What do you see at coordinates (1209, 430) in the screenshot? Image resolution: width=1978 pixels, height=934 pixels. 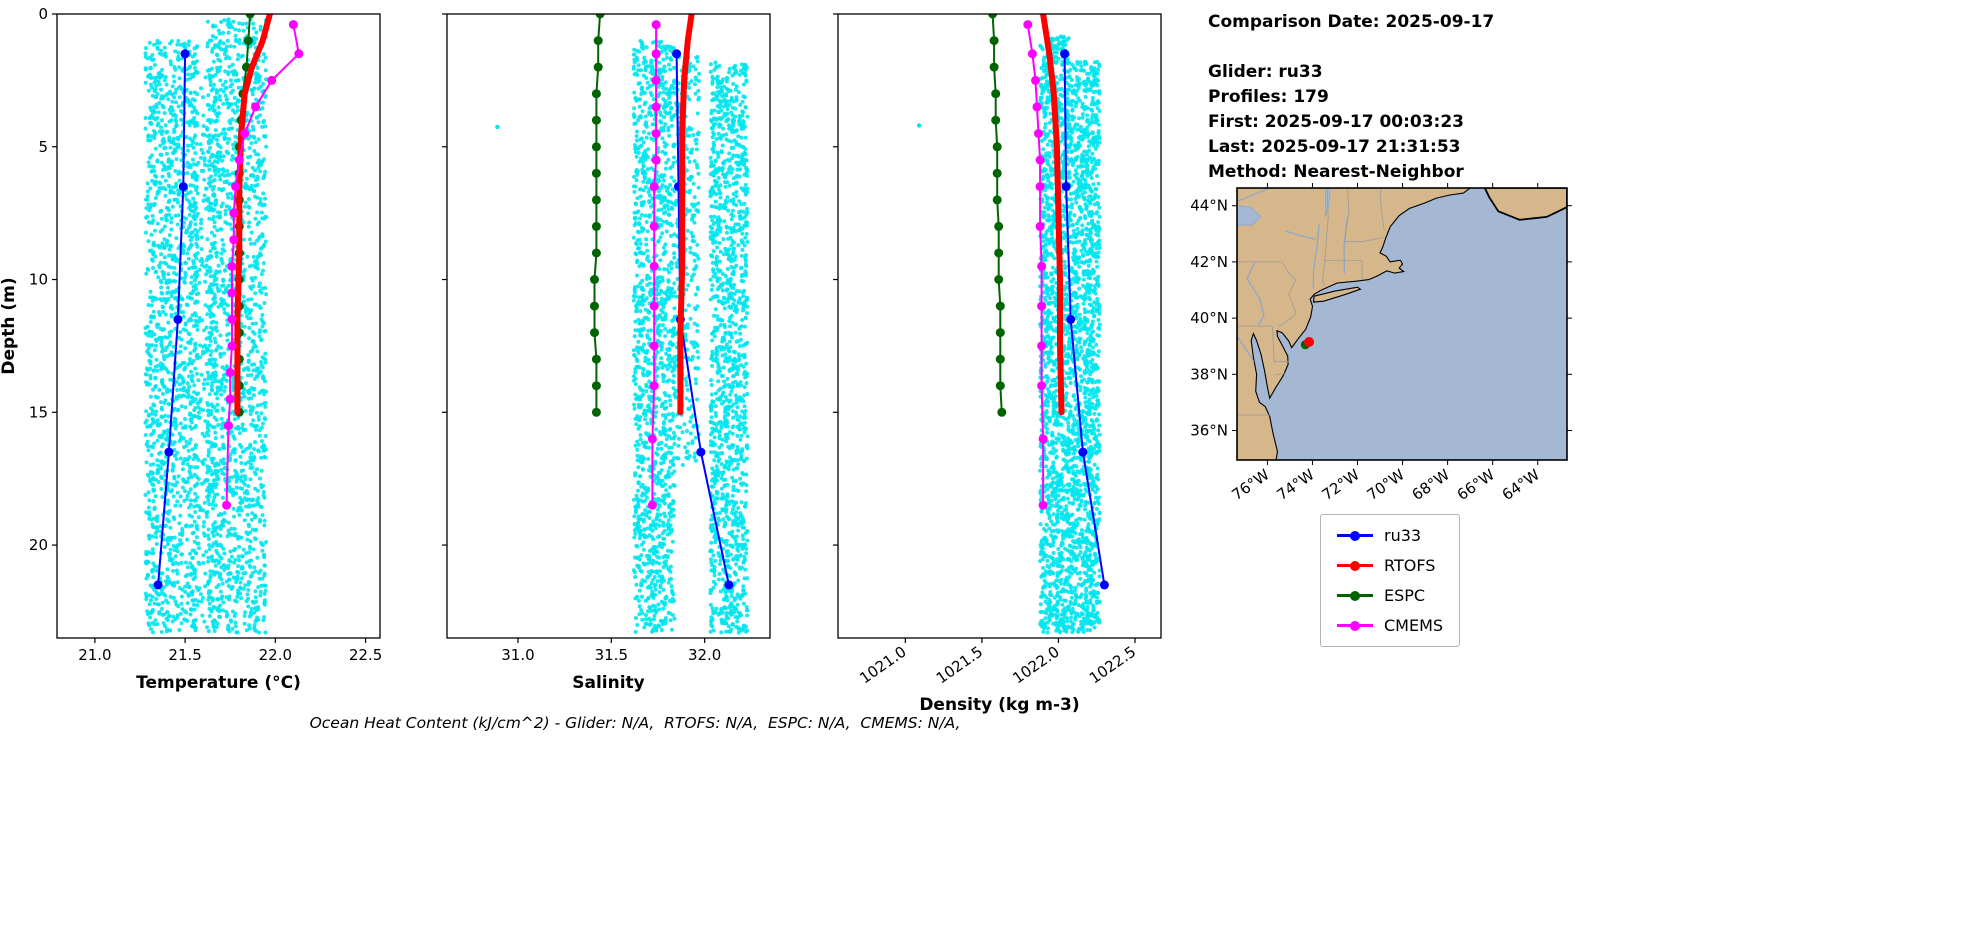 I see `map-lat-tick-label: 36°N` at bounding box center [1209, 430].